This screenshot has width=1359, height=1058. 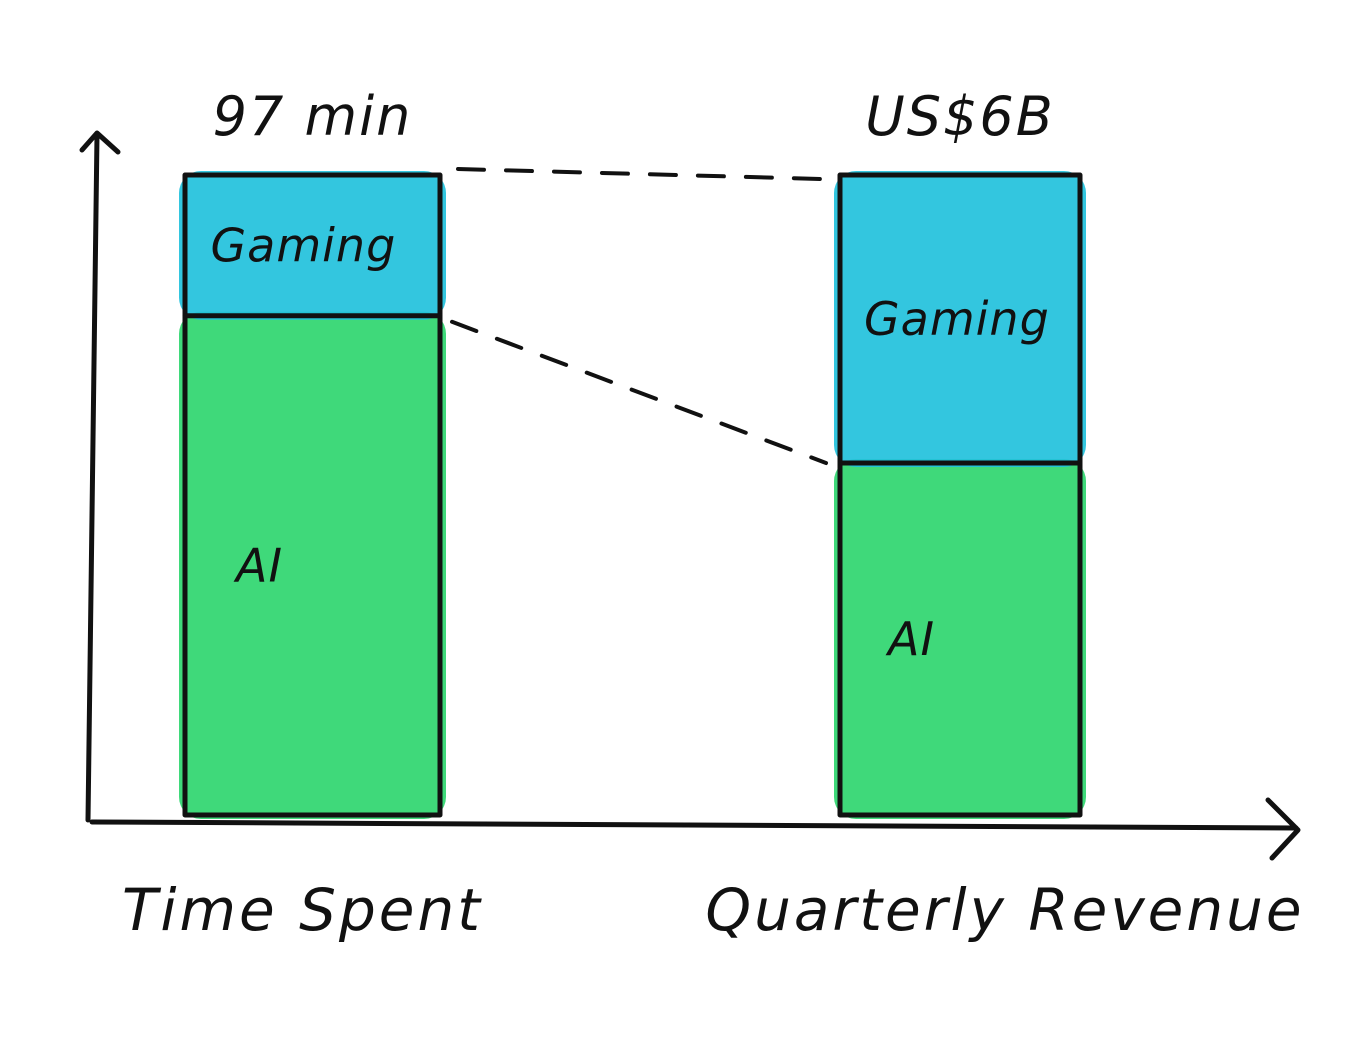 I want to click on category-label-2: Quarterly Revenue, so click(x=1004, y=910).